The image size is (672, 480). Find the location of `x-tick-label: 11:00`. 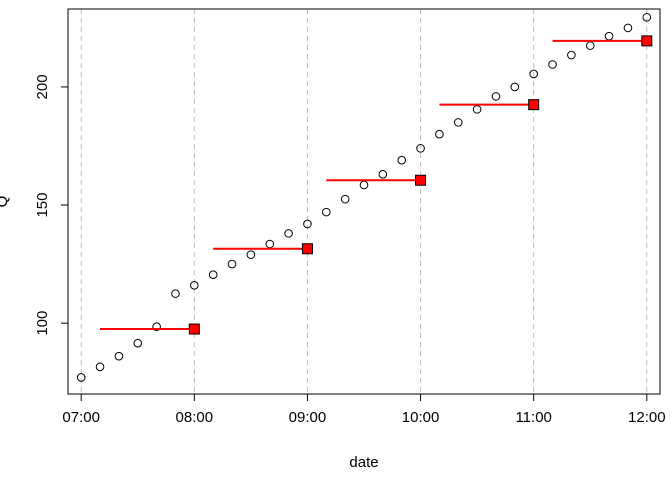

x-tick-label: 11:00 is located at coordinates (533, 417).